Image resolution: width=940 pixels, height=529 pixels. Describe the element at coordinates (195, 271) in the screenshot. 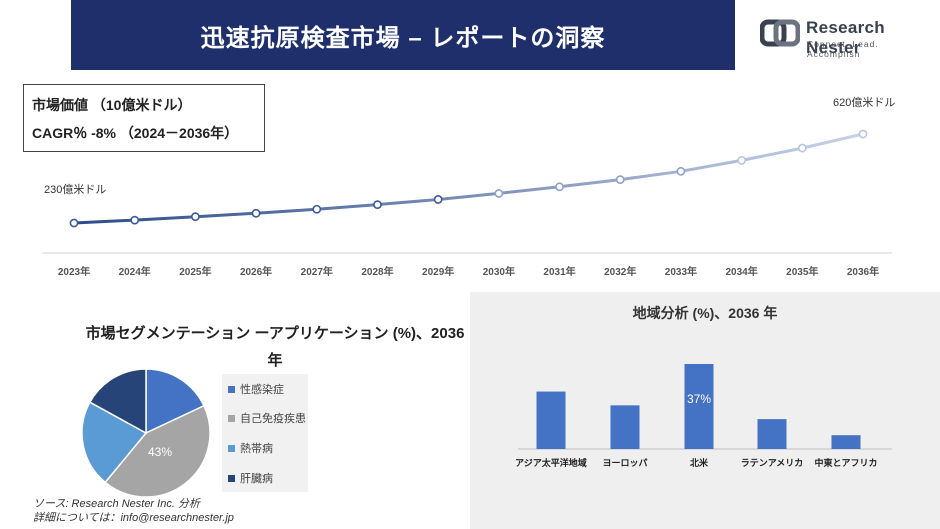

I see `x-tick-label: 2025年` at that location.